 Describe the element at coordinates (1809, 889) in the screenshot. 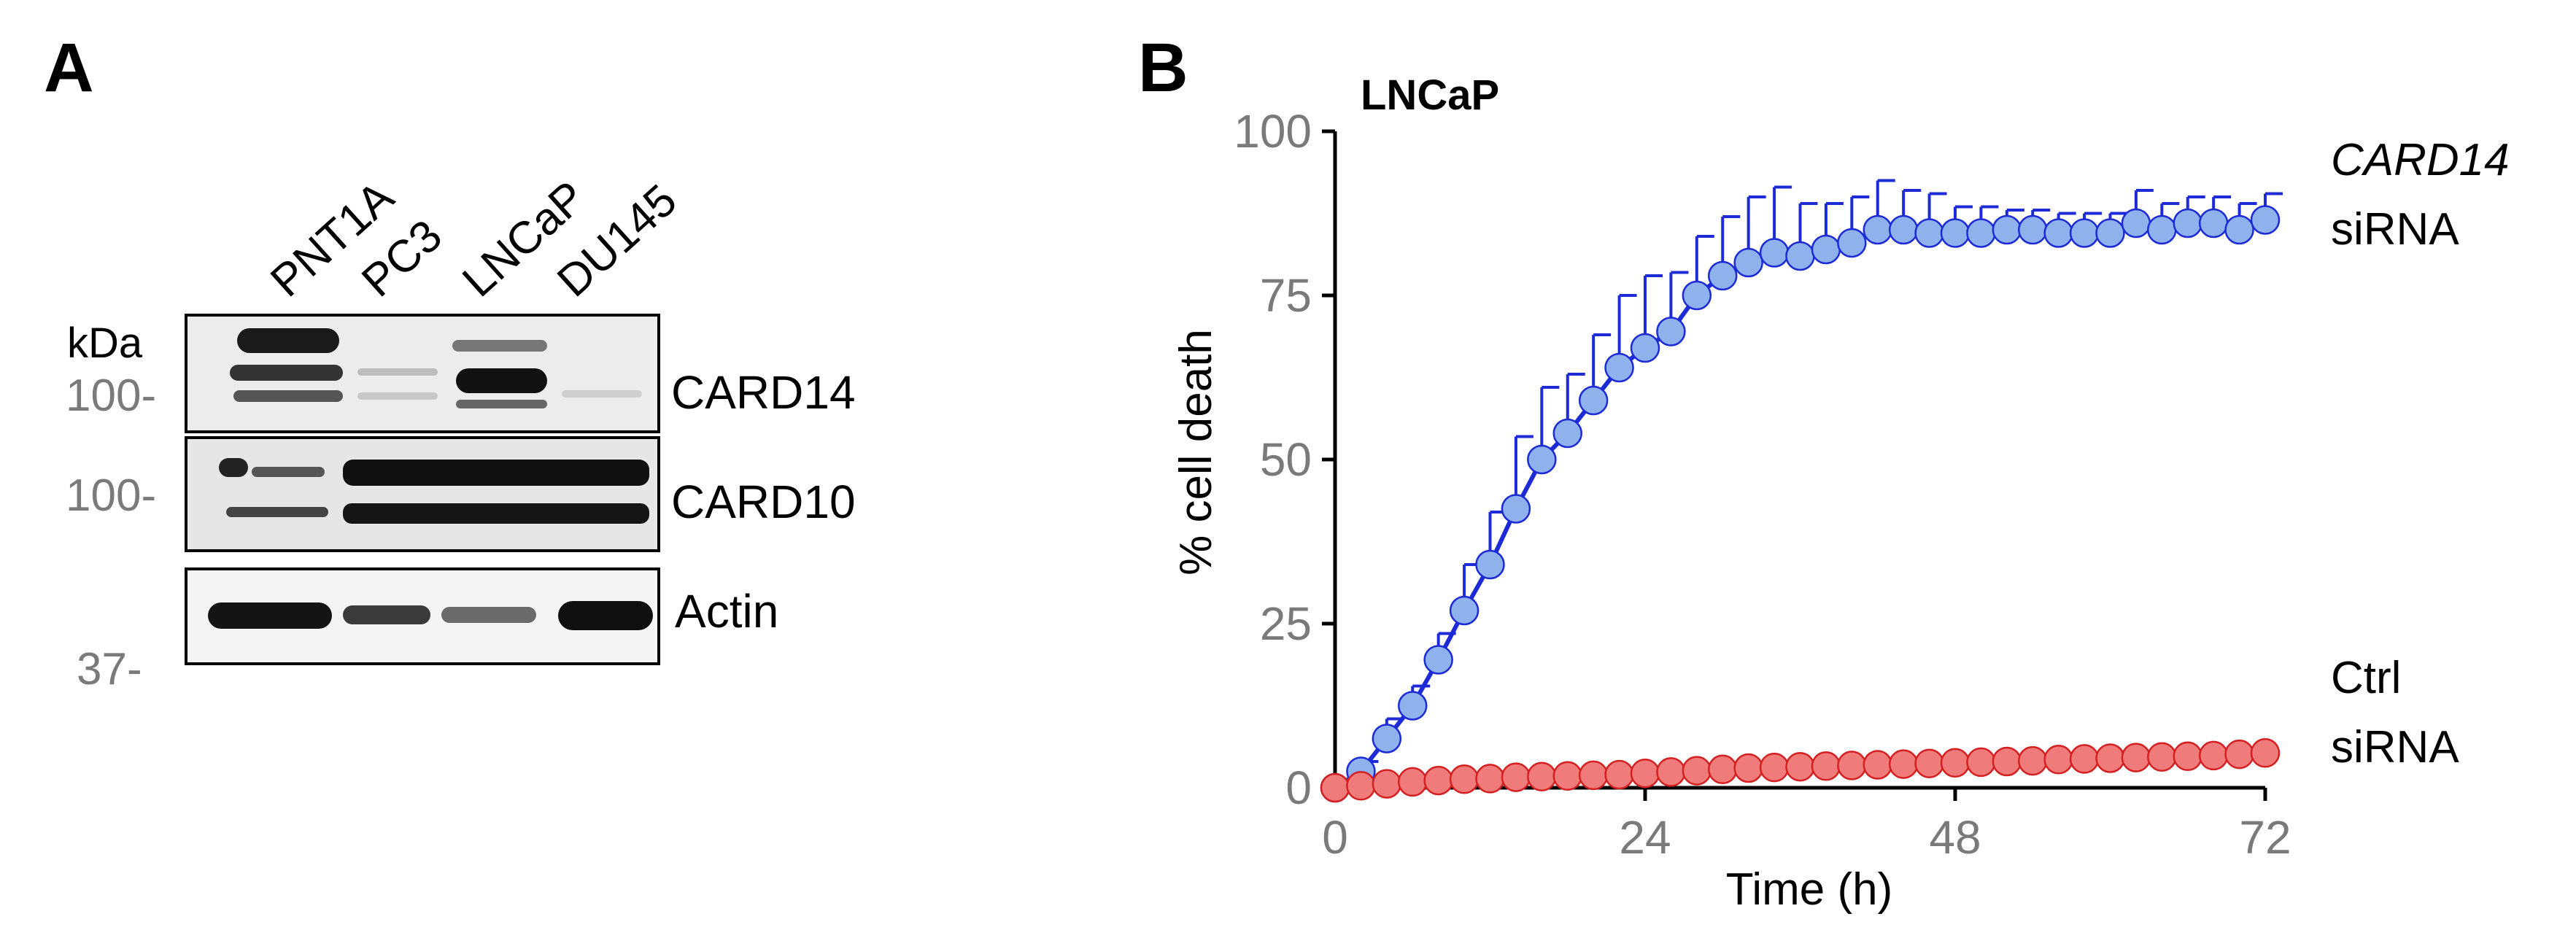

I see `x-axis-label: Time (h)` at that location.